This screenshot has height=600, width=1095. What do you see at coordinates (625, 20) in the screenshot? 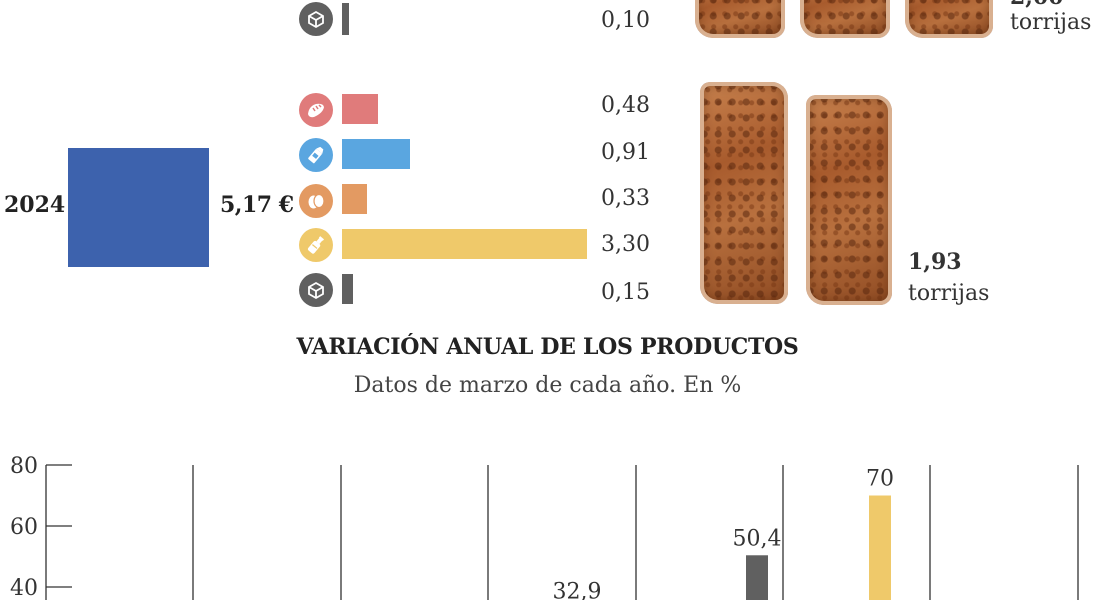
I see `sugar-value-prev: 0,10` at bounding box center [625, 20].